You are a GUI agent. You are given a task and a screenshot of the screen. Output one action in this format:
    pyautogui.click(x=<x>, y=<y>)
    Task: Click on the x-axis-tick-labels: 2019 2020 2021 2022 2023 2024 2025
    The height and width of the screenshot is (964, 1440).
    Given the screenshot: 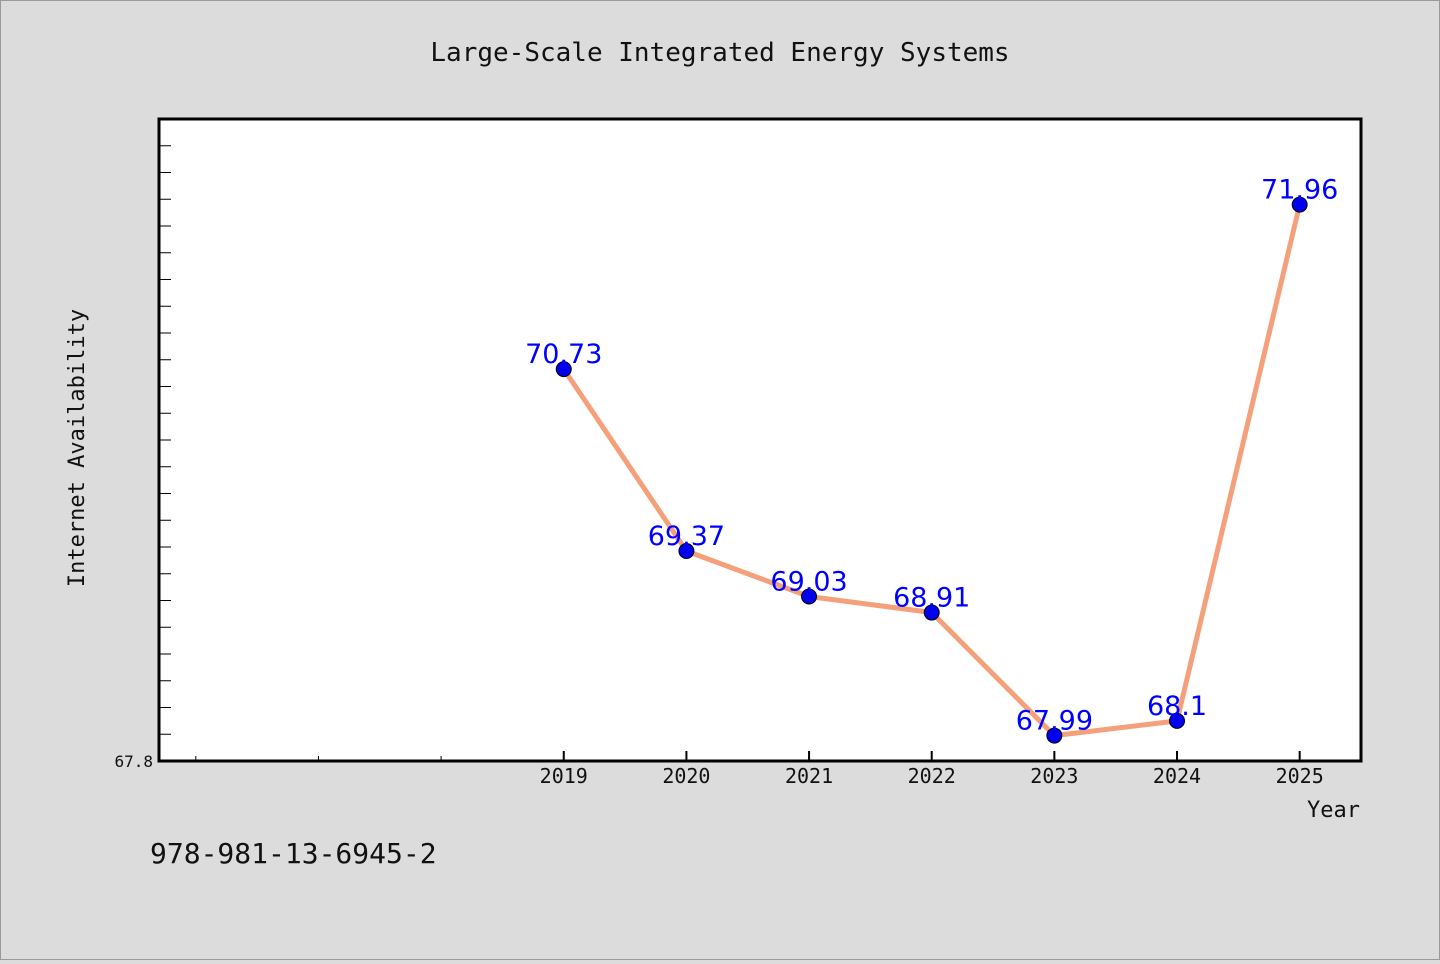 What is the action you would take?
    pyautogui.click(x=932, y=776)
    